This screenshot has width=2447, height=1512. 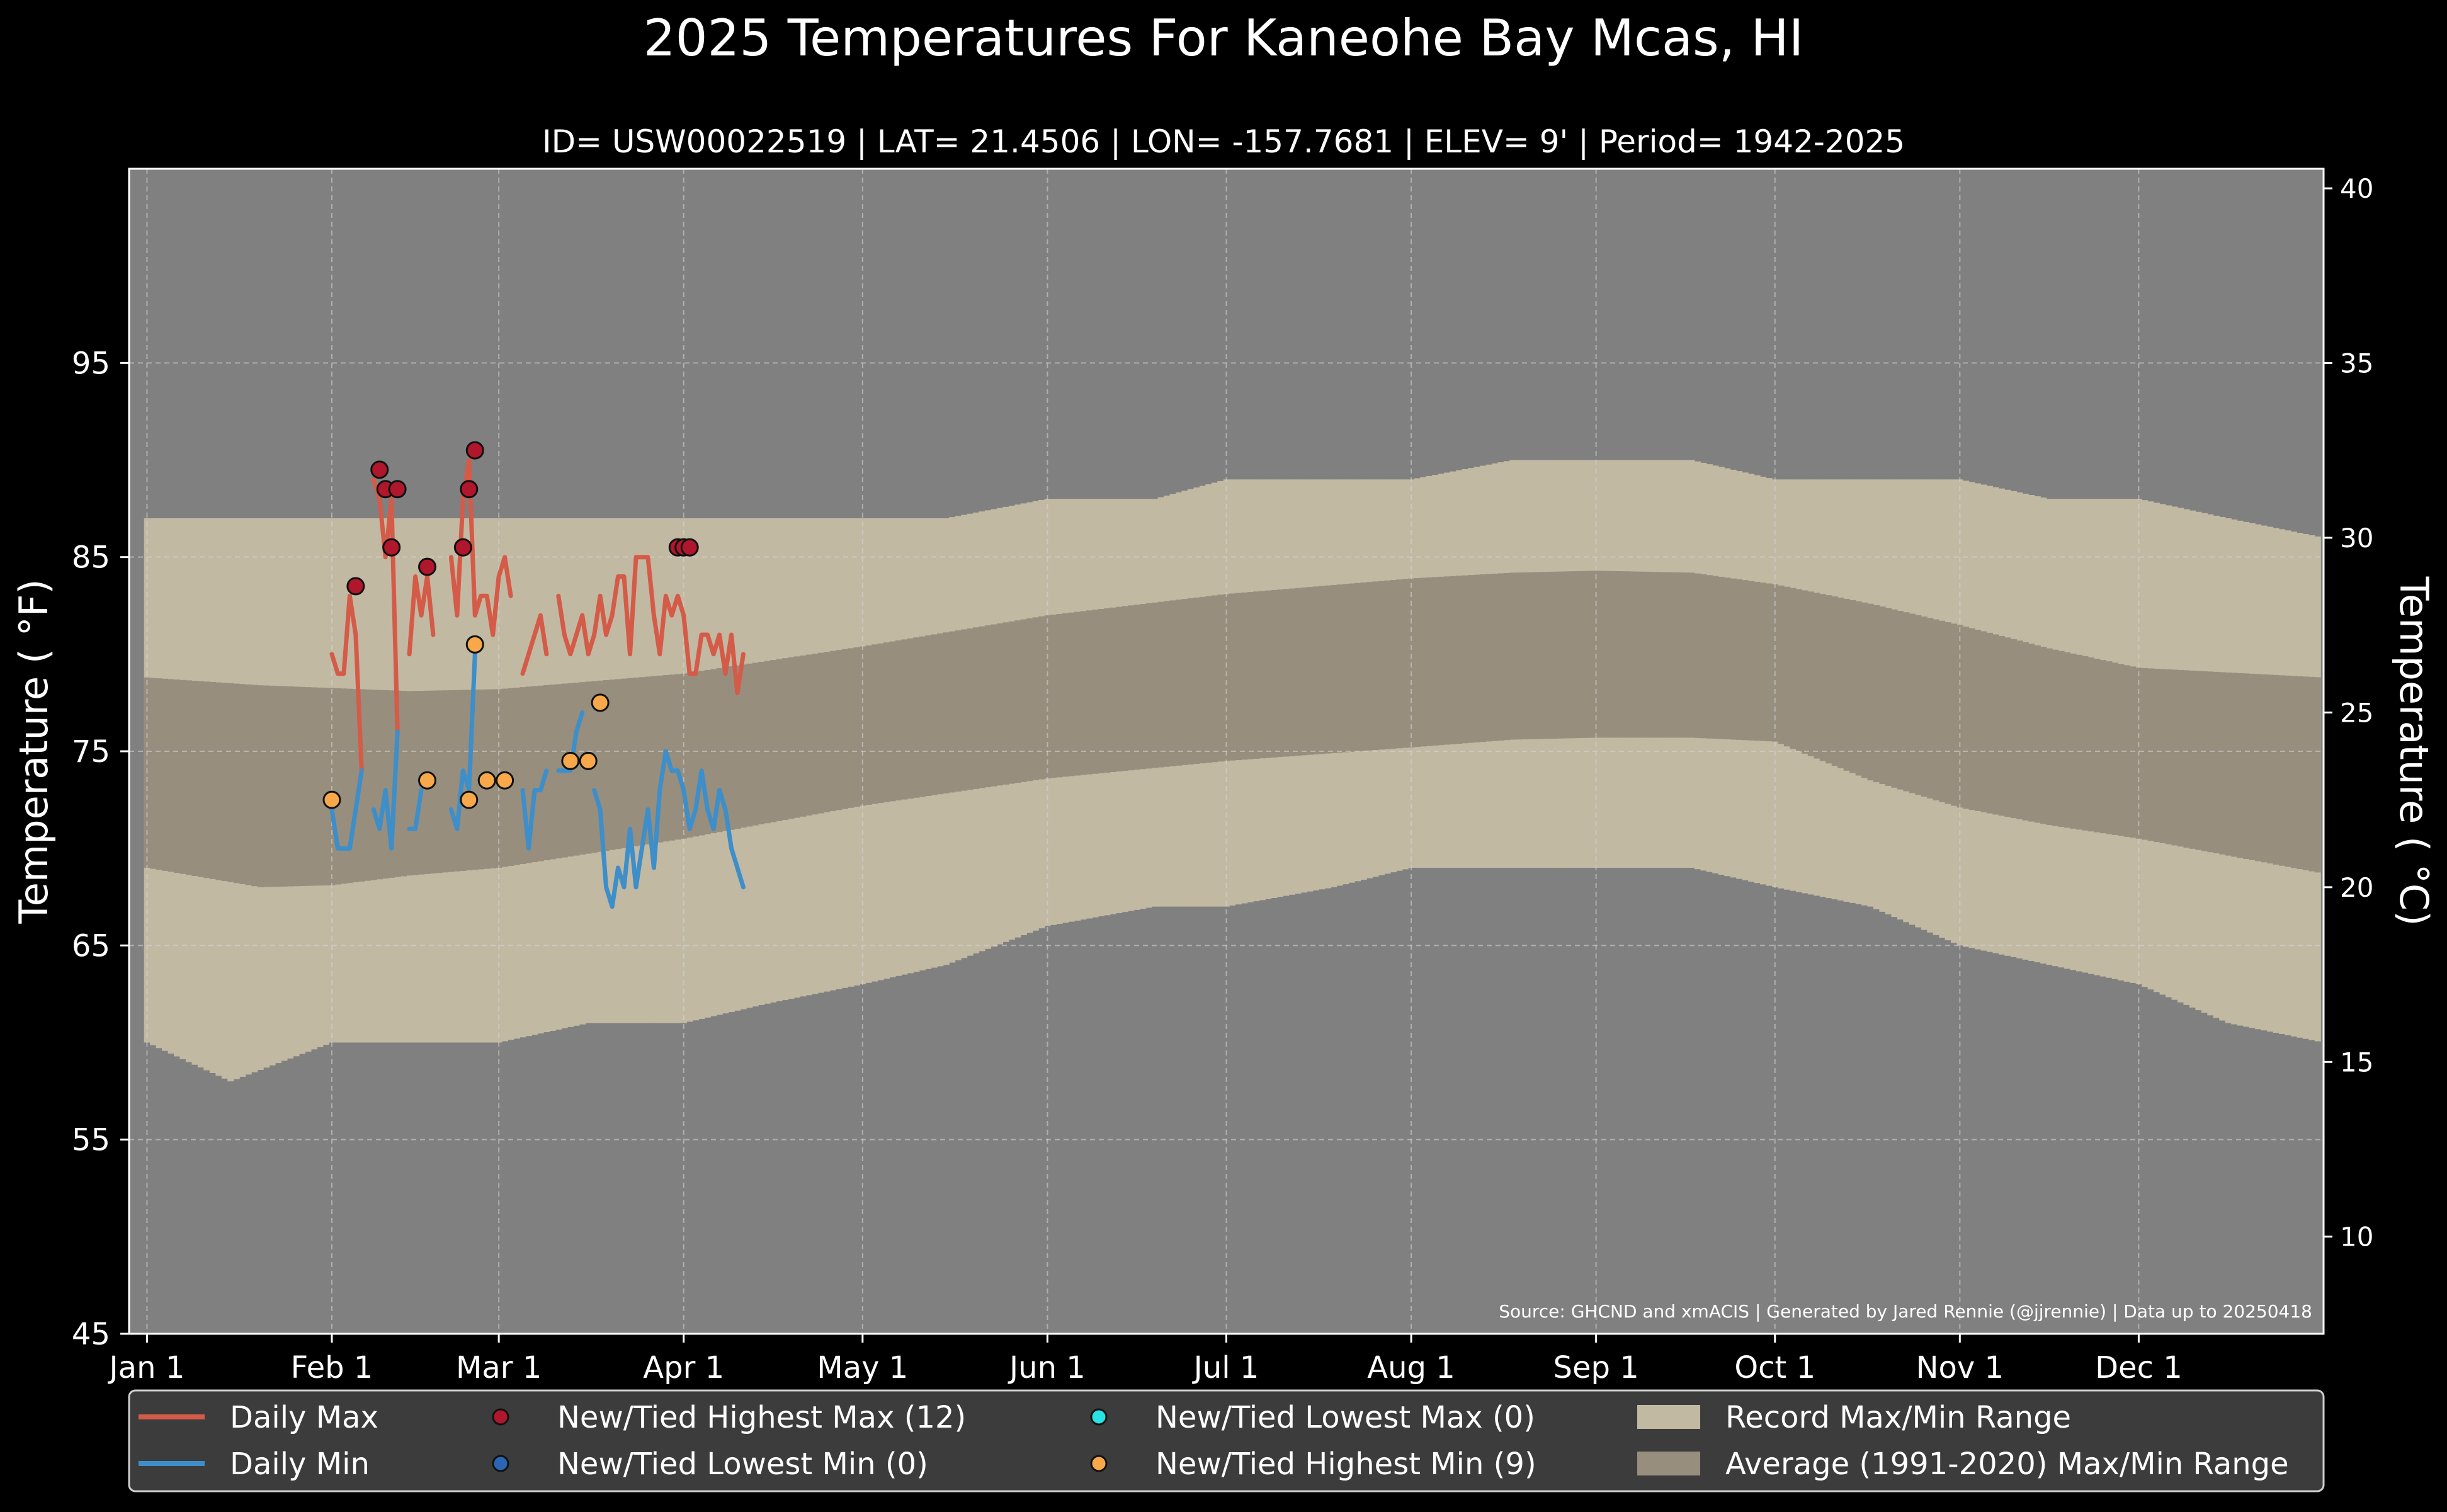 I want to click on left-tick-label: 55, so click(x=91, y=1141).